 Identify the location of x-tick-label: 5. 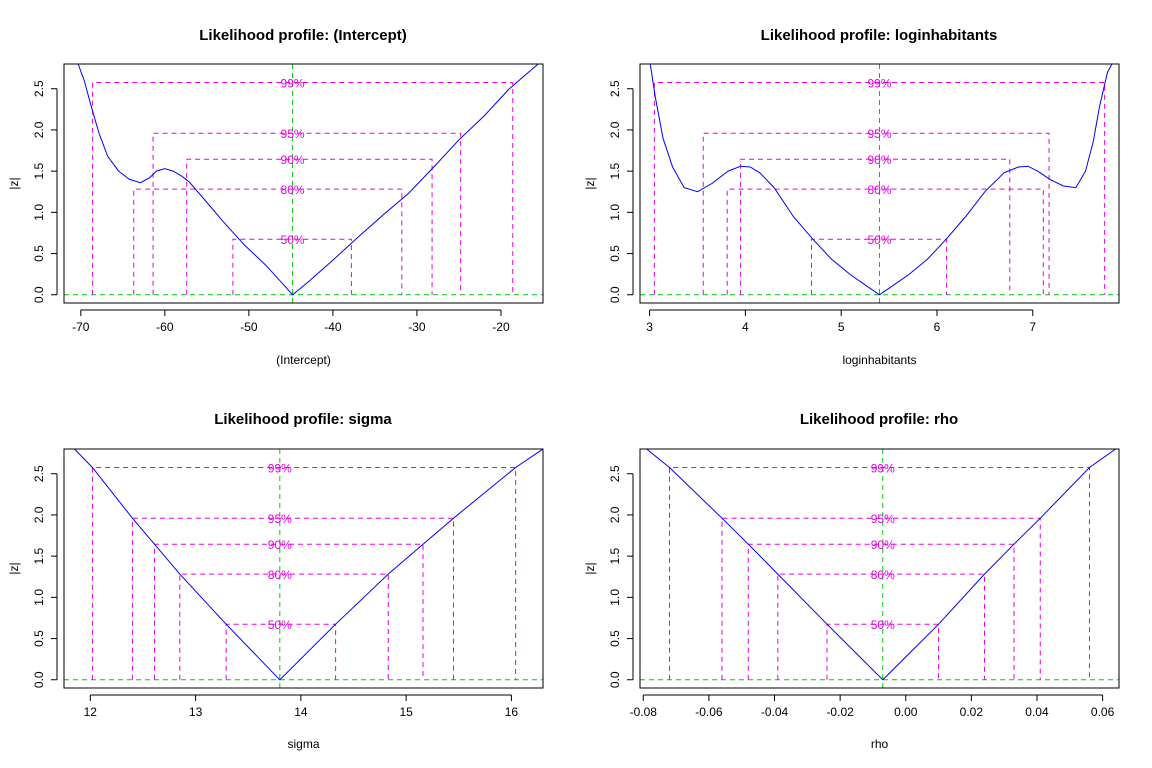
(841, 327).